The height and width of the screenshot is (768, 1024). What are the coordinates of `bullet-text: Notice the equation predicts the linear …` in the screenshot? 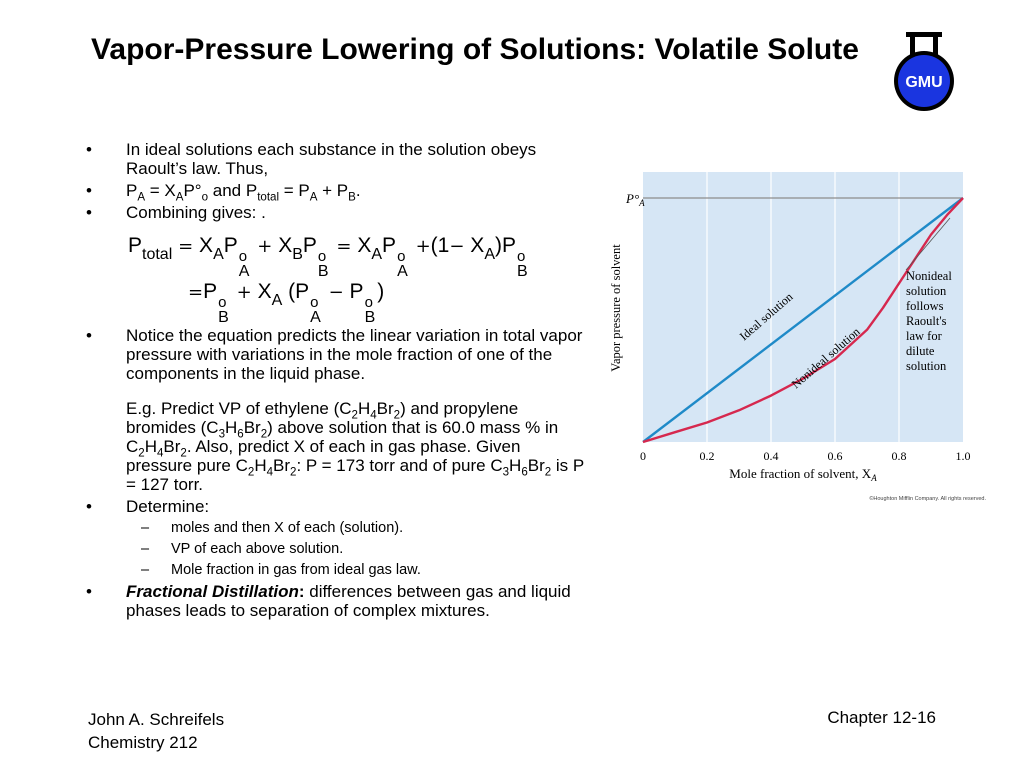 It's located at (354, 354).